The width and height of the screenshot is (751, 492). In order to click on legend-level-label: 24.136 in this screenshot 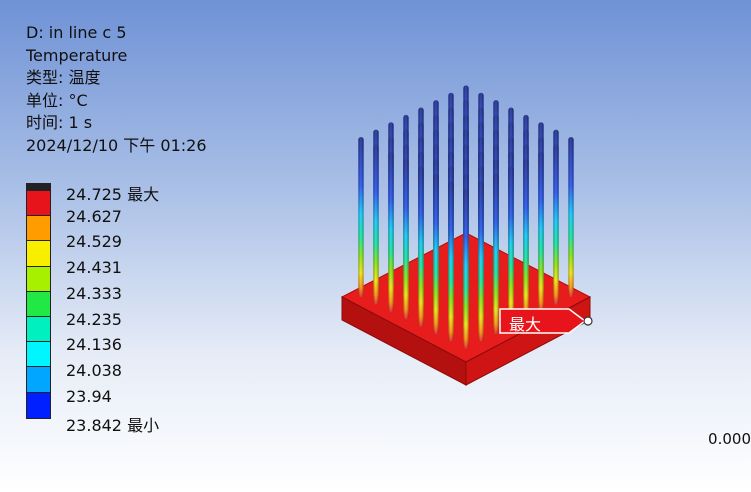, I will do `click(94, 345)`.